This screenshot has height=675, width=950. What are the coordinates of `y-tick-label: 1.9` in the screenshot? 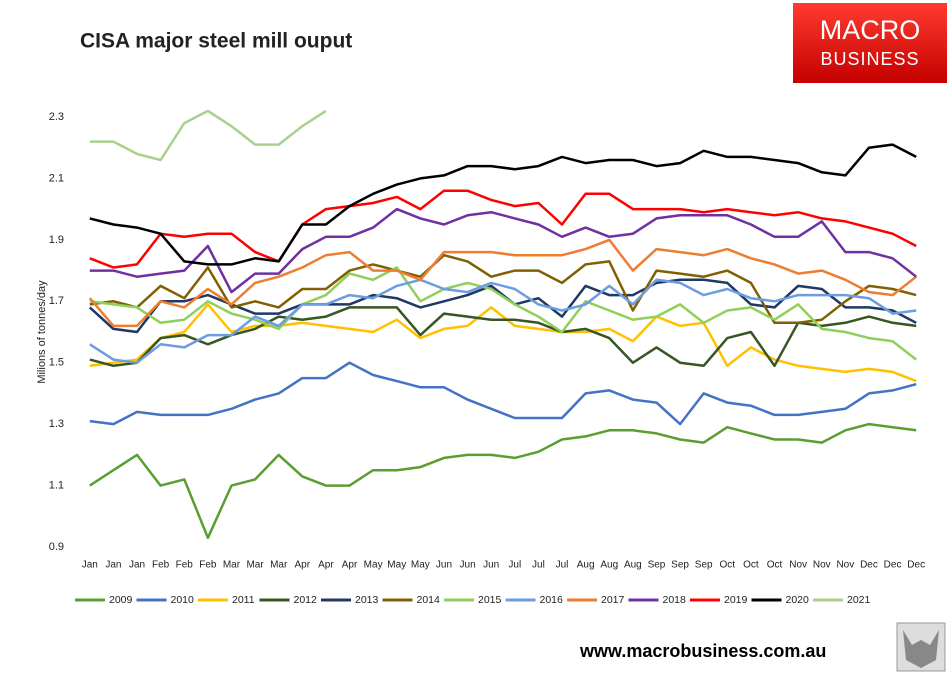 It's located at (56, 240).